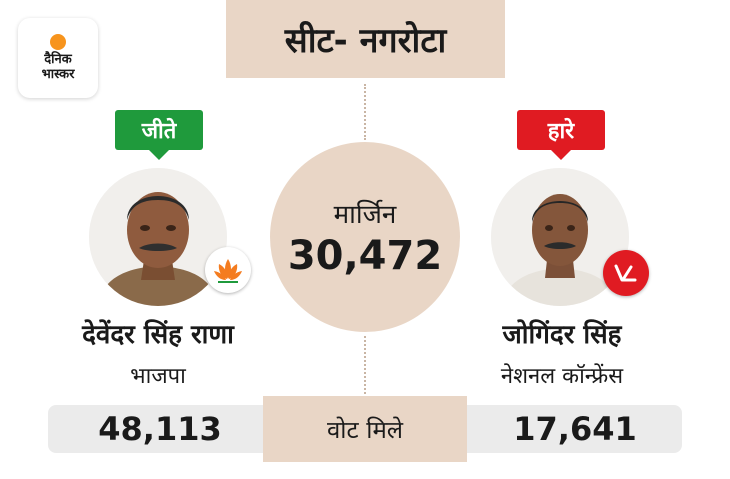 Image resolution: width=730 pixels, height=479 pixels. What do you see at coordinates (626, 273) in the screenshot?
I see `plough-icon` at bounding box center [626, 273].